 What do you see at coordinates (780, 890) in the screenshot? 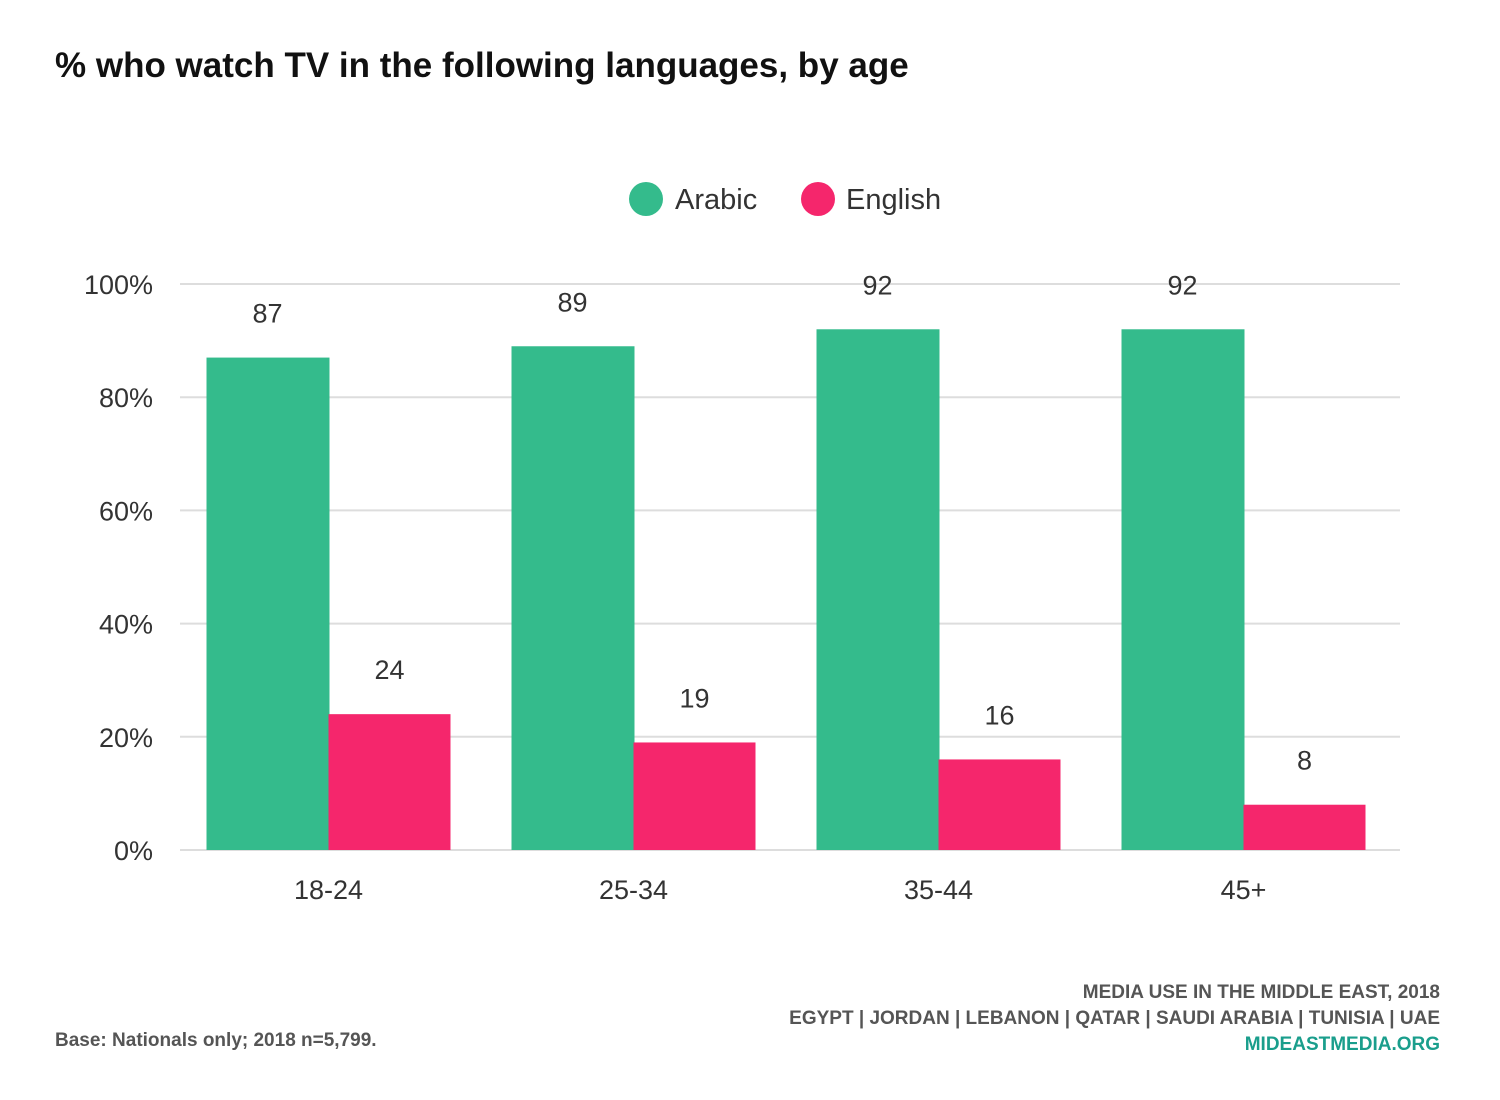
I see `x-axis: 18-24 25-34 35-44 45+` at bounding box center [780, 890].